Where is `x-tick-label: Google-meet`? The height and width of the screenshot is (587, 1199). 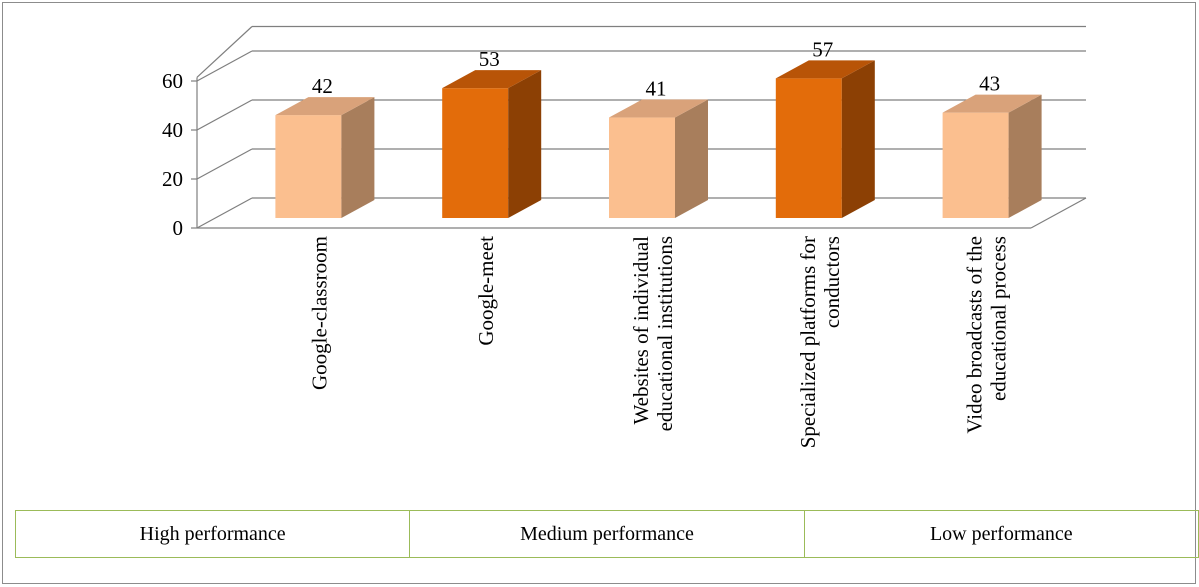
x-tick-label: Google-meet is located at coordinates (486, 291).